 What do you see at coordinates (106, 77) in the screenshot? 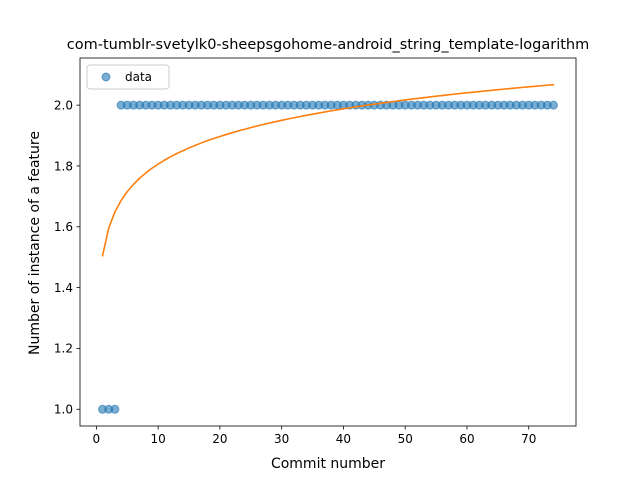
I see `legend-marker` at bounding box center [106, 77].